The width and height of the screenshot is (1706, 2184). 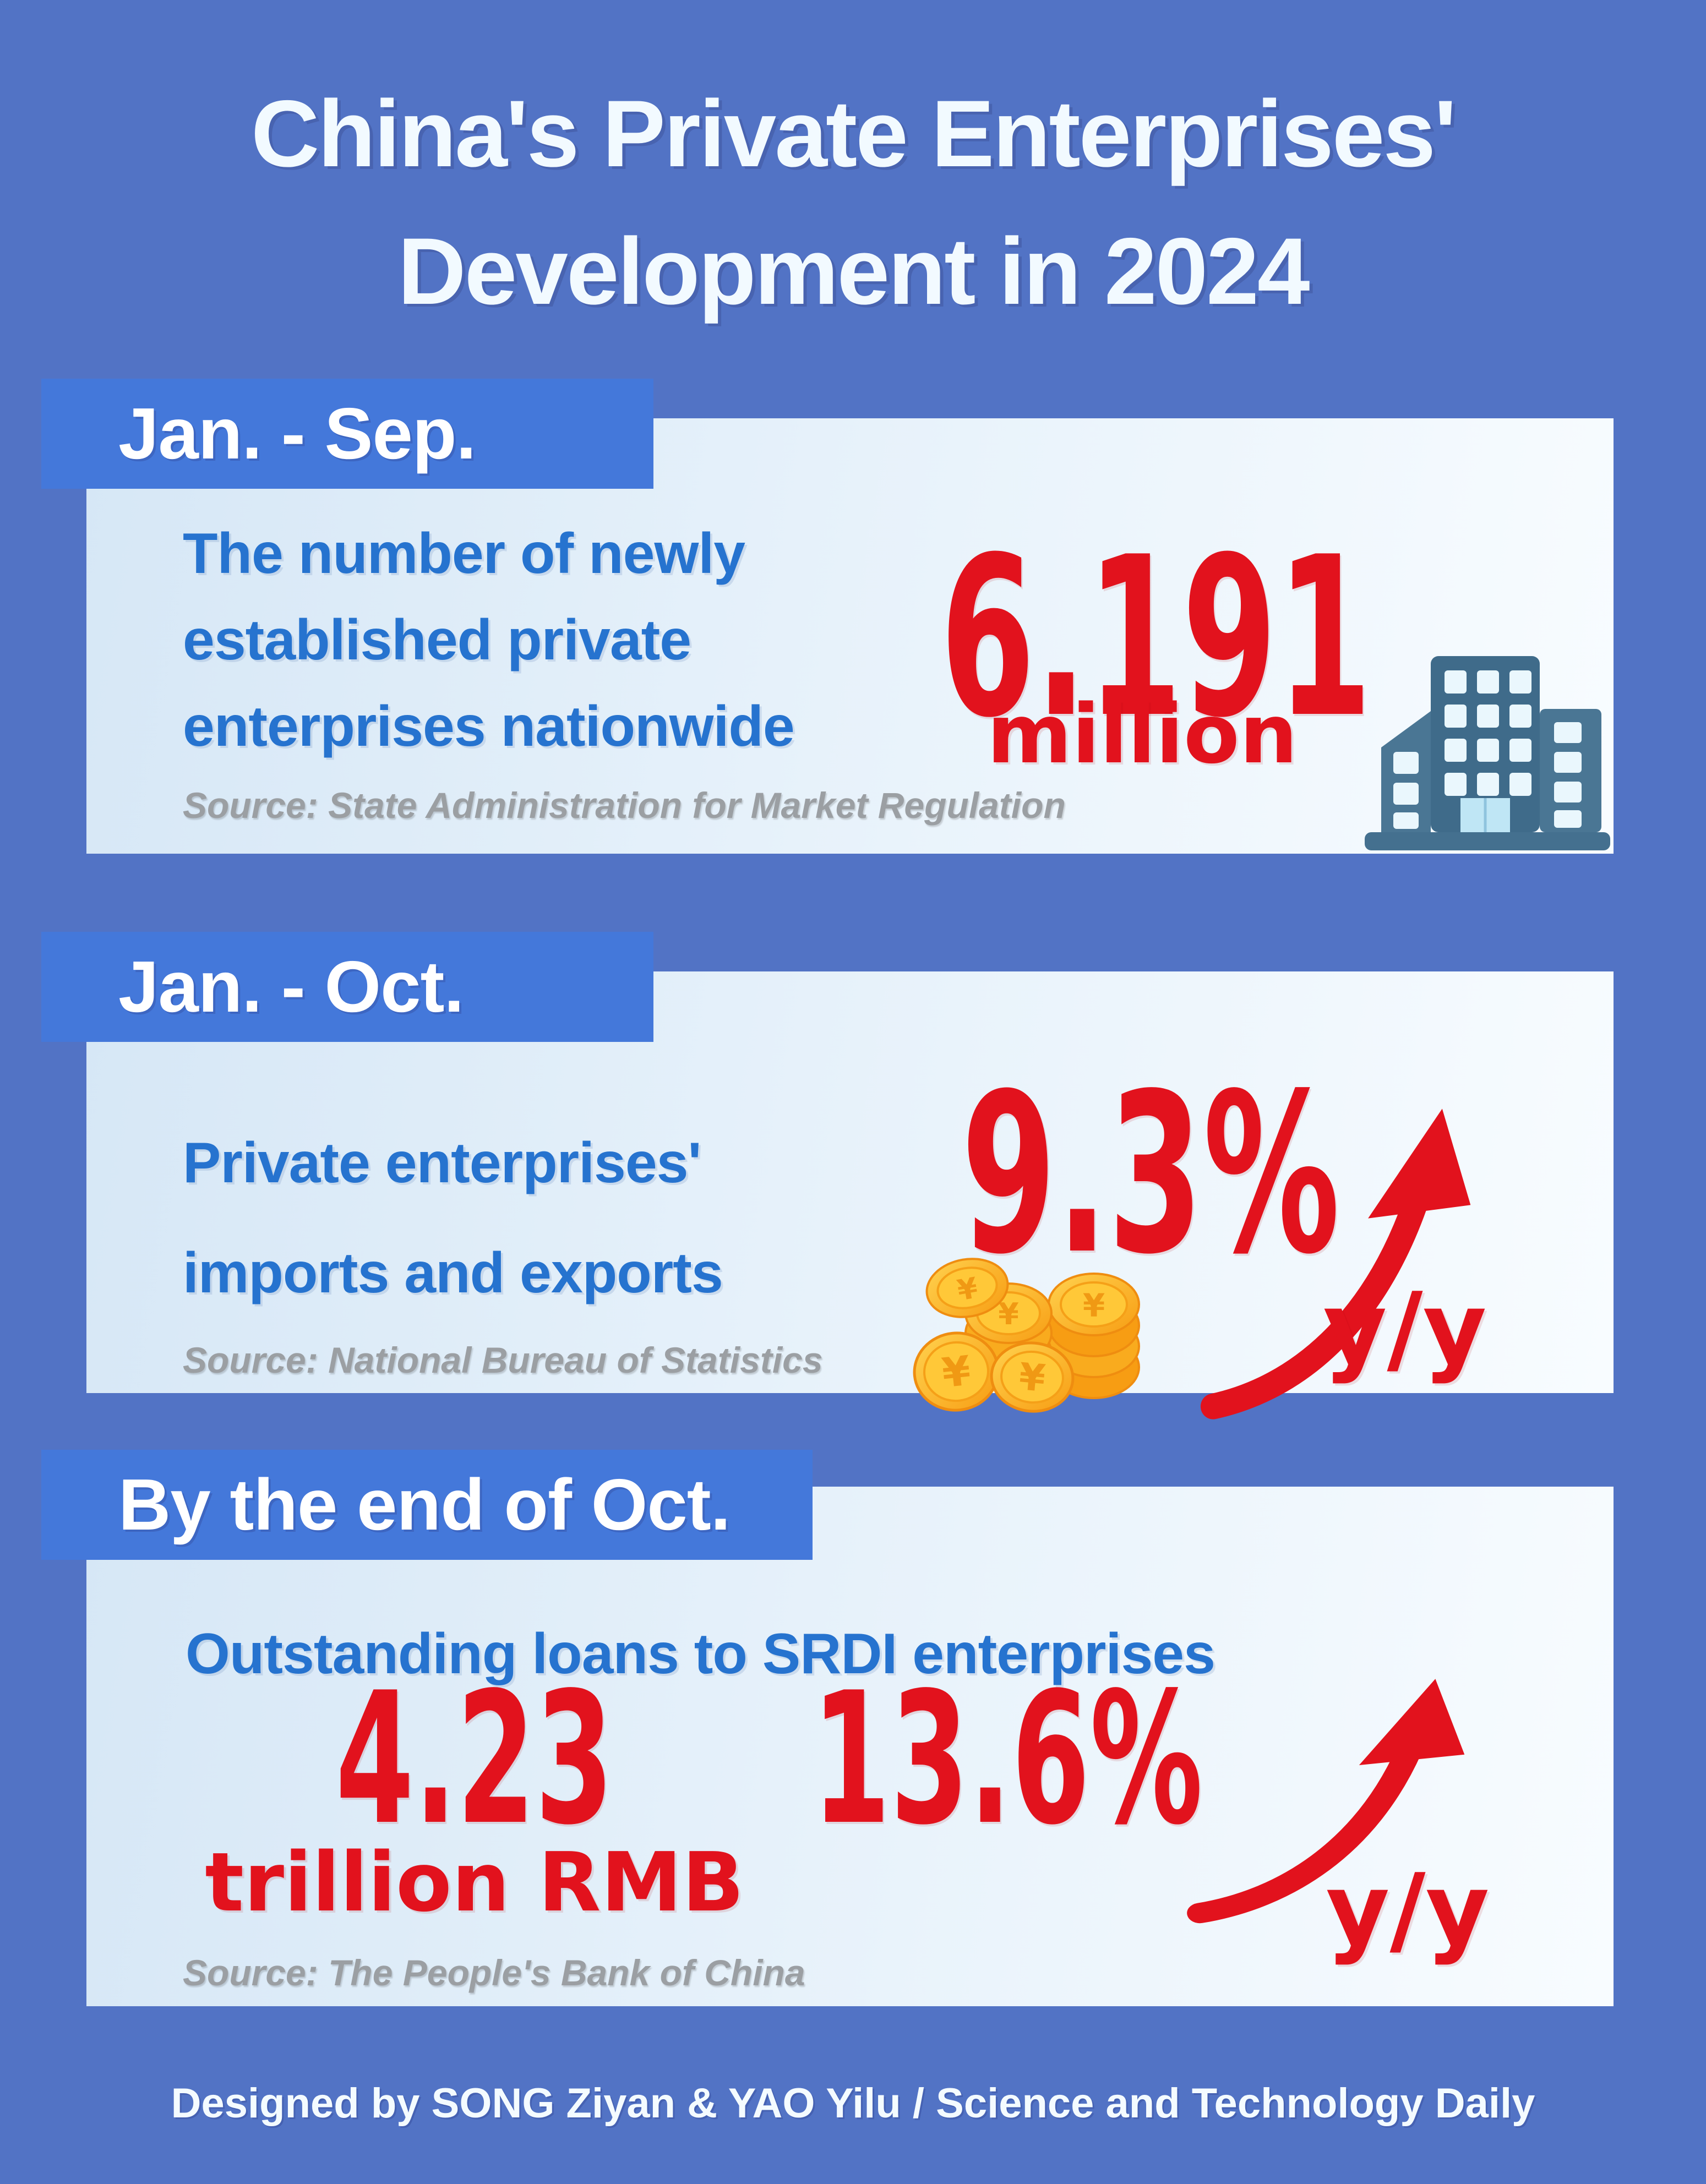 I want to click on card1-line1: The number of newly, so click(x=464, y=554).